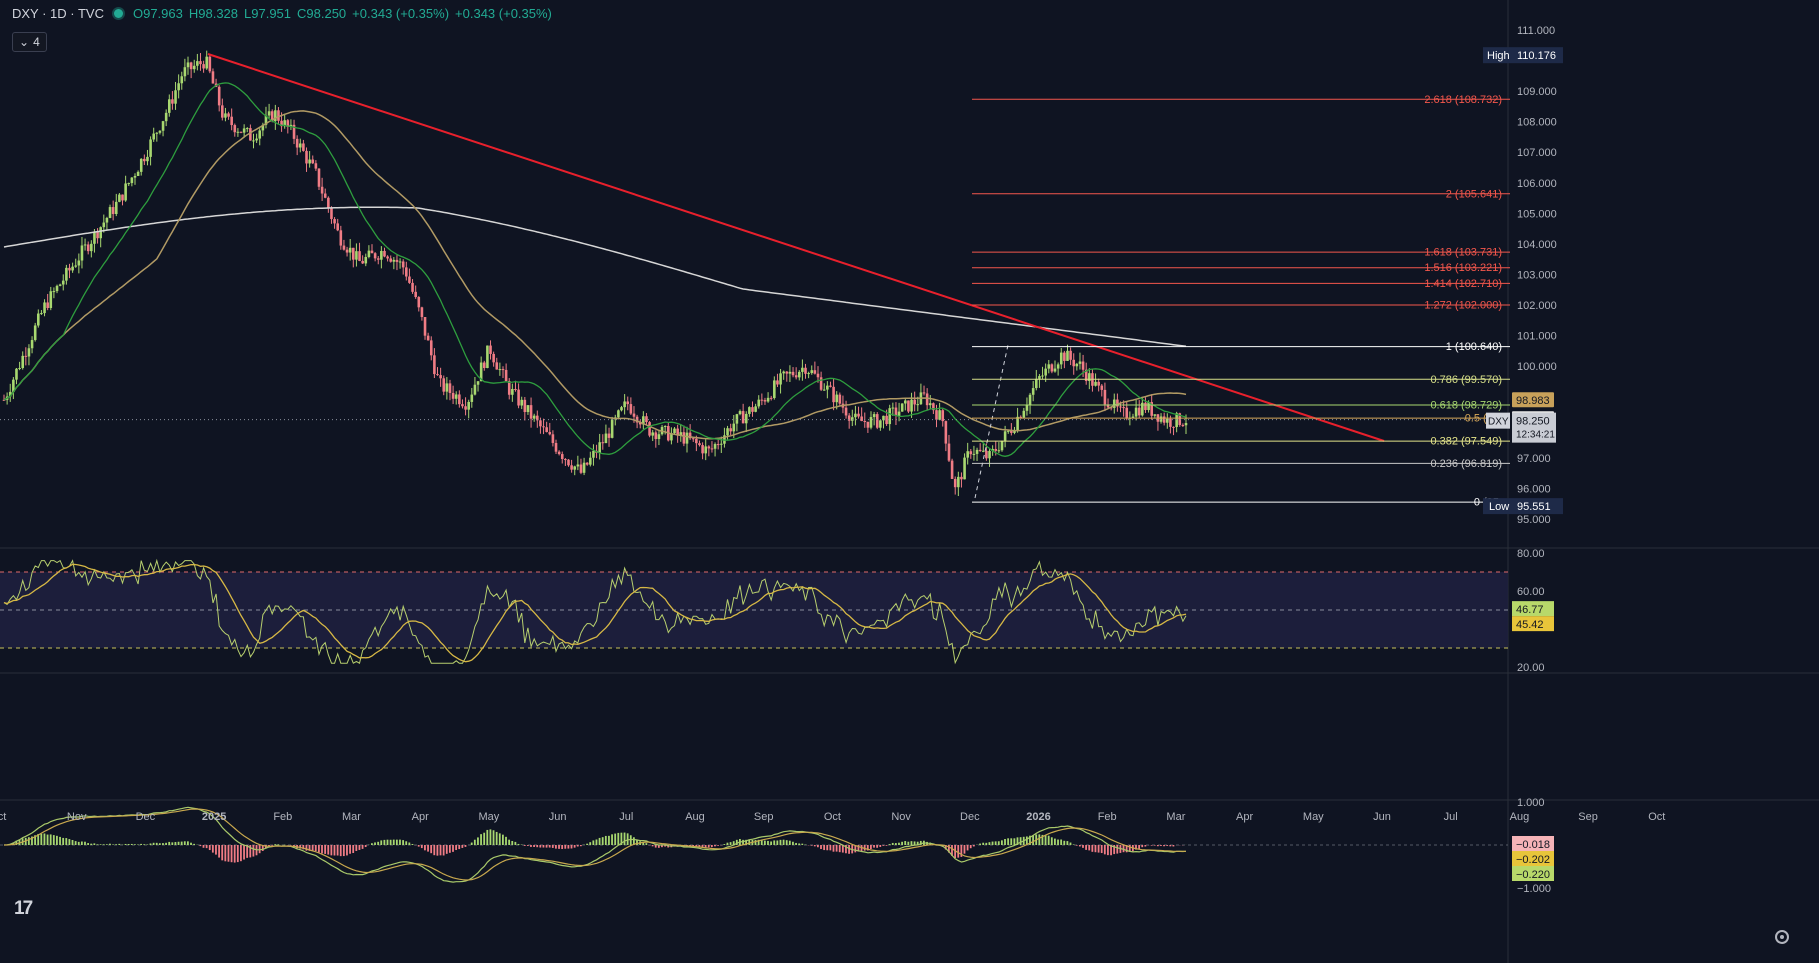  What do you see at coordinates (1536, 31) in the screenshot?
I see `price-axis-tick: 111.000` at bounding box center [1536, 31].